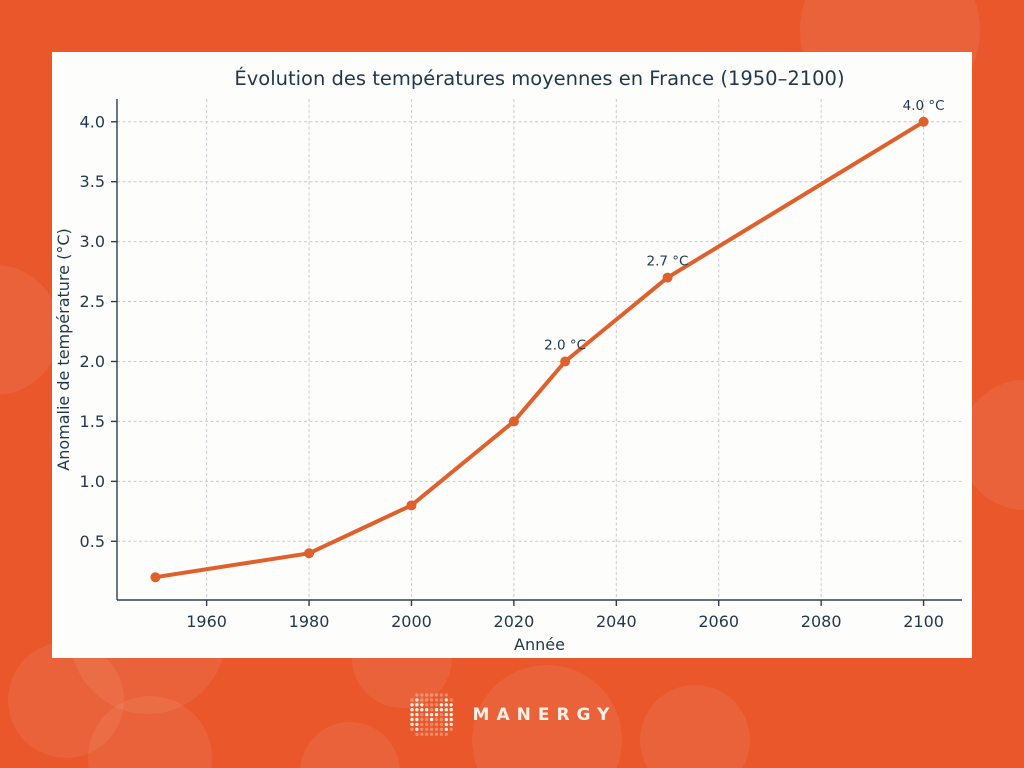  Describe the element at coordinates (309, 621) in the screenshot. I see `x-tick-label: 1980` at that location.